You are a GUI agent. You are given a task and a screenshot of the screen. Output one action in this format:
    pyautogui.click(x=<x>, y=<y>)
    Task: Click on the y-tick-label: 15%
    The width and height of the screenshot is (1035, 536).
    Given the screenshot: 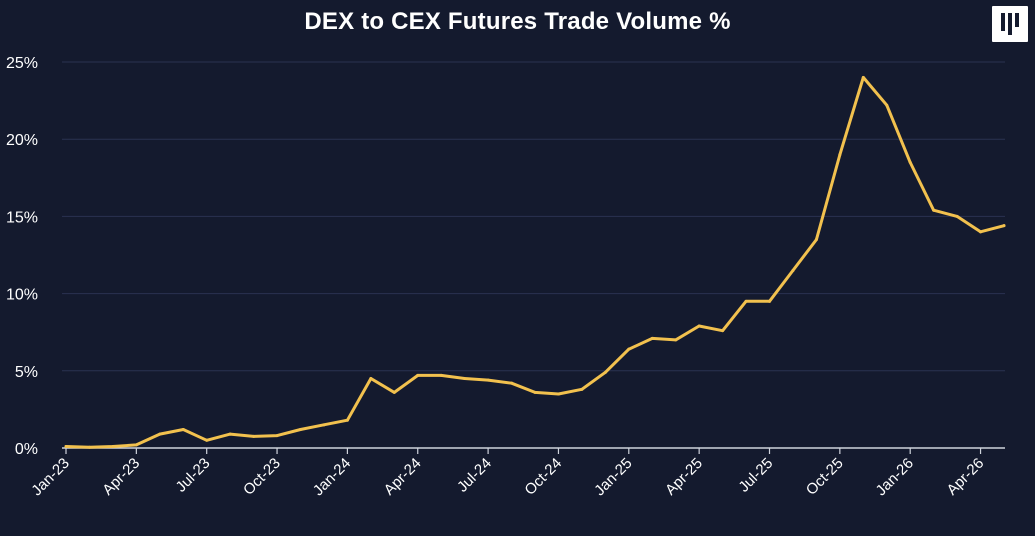 What is the action you would take?
    pyautogui.click(x=22, y=217)
    